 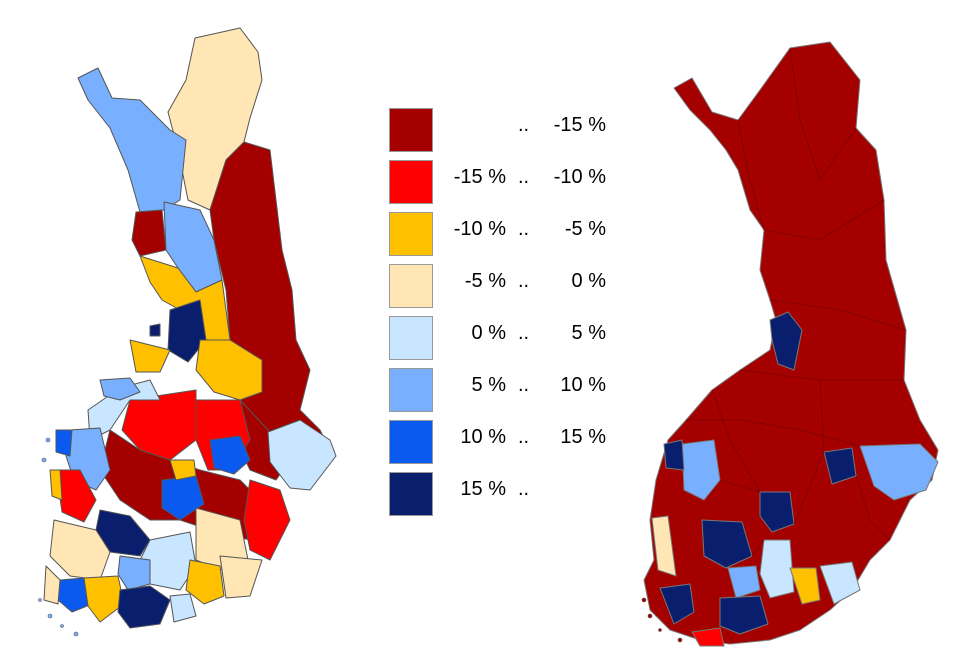 What do you see at coordinates (579, 177) in the screenshot?
I see `legend-to-label: -10 %` at bounding box center [579, 177].